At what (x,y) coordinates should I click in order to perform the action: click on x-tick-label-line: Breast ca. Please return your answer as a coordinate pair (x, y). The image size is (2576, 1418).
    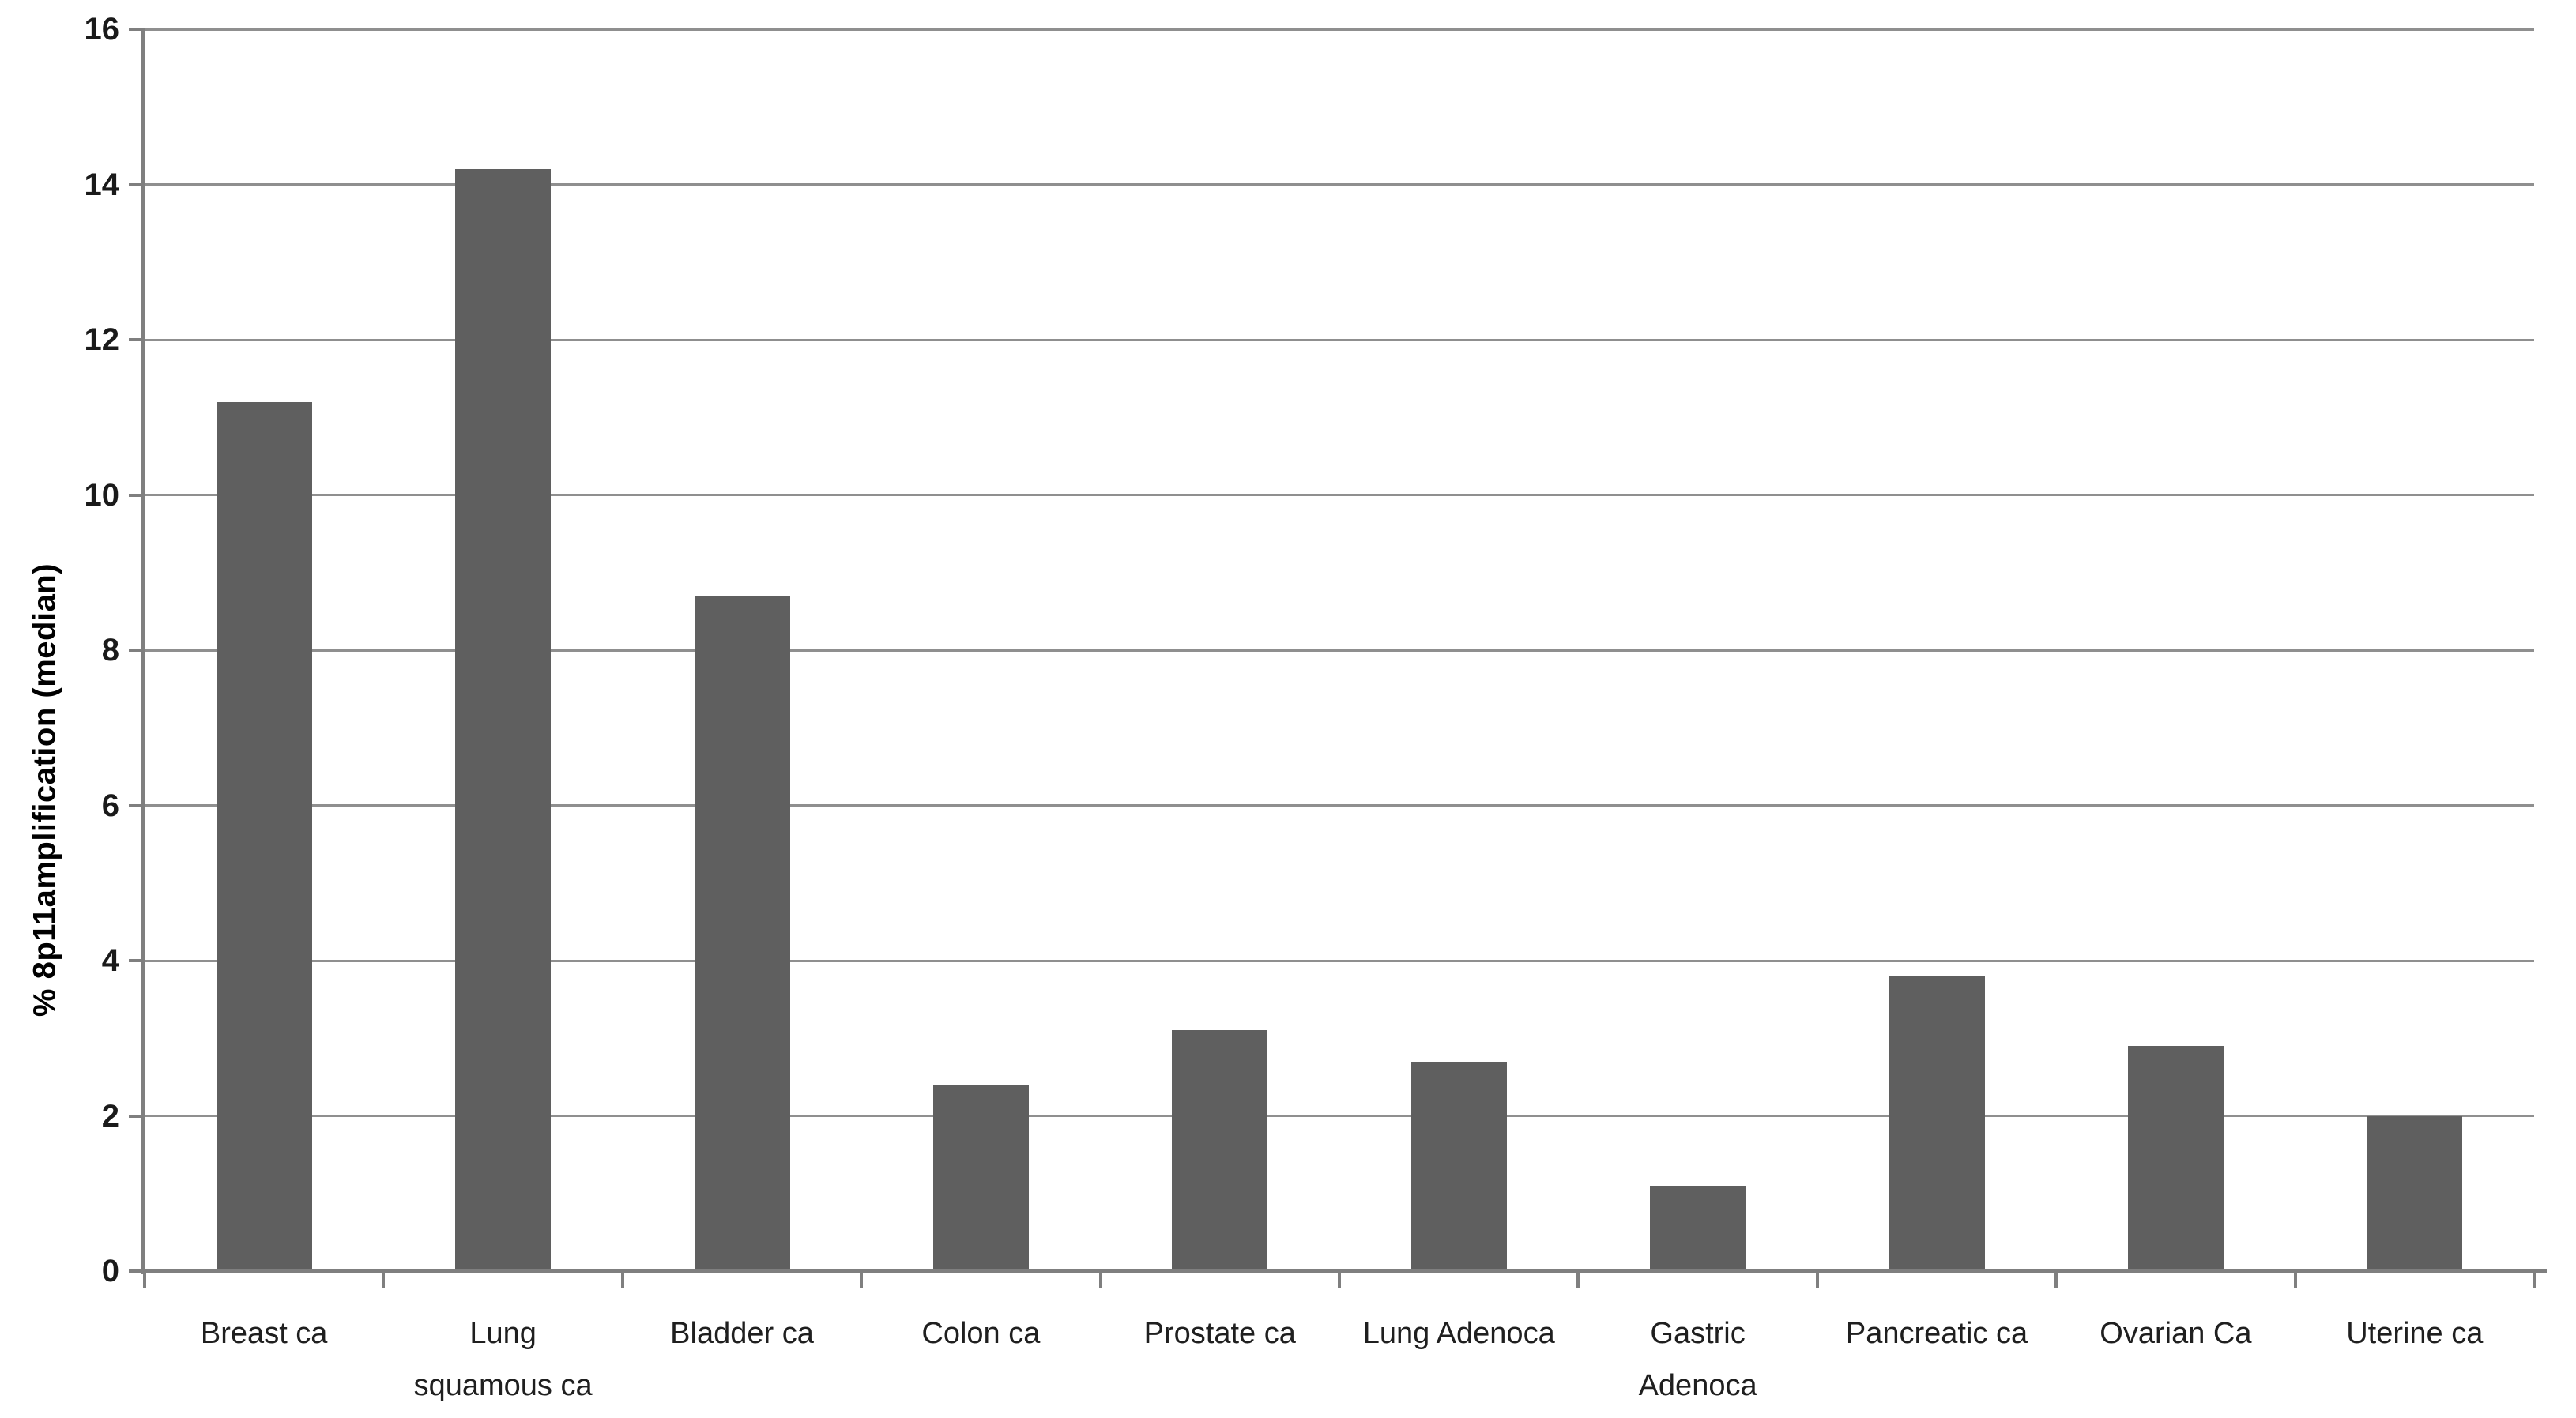
    Looking at the image, I should click on (264, 1333).